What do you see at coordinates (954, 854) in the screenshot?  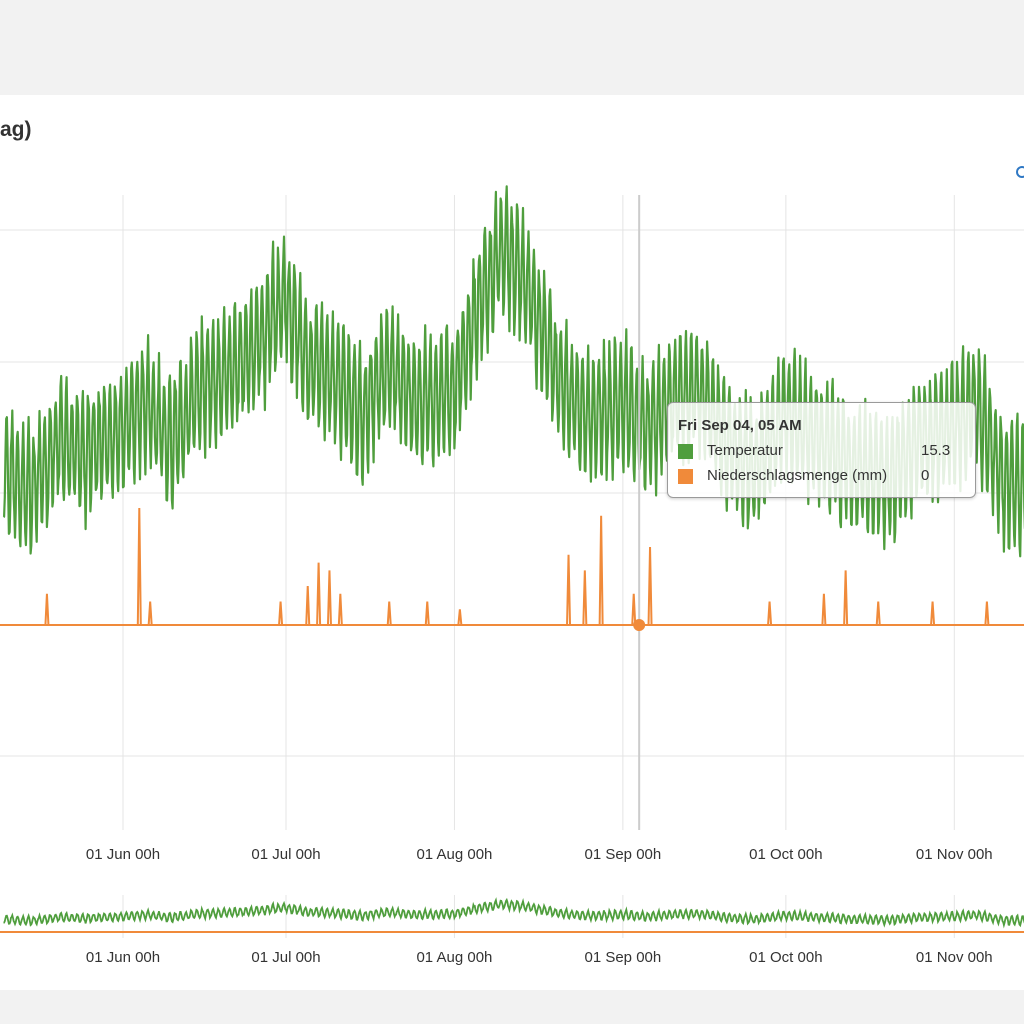 I see `x-tick-label: 01 Nov 00h` at bounding box center [954, 854].